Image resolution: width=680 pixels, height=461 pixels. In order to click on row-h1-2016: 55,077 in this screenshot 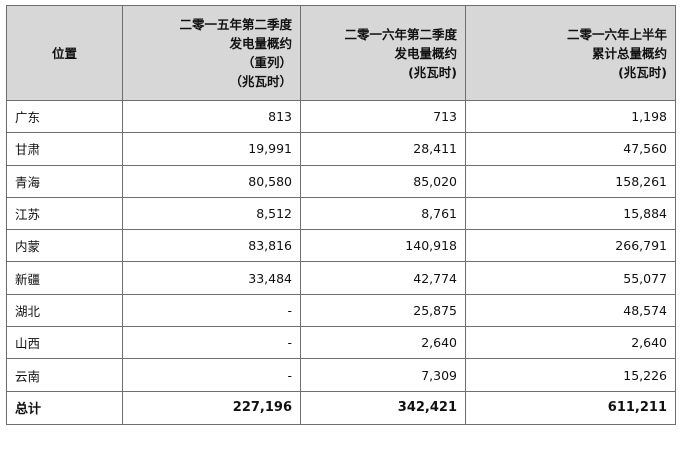, I will do `click(570, 278)`.